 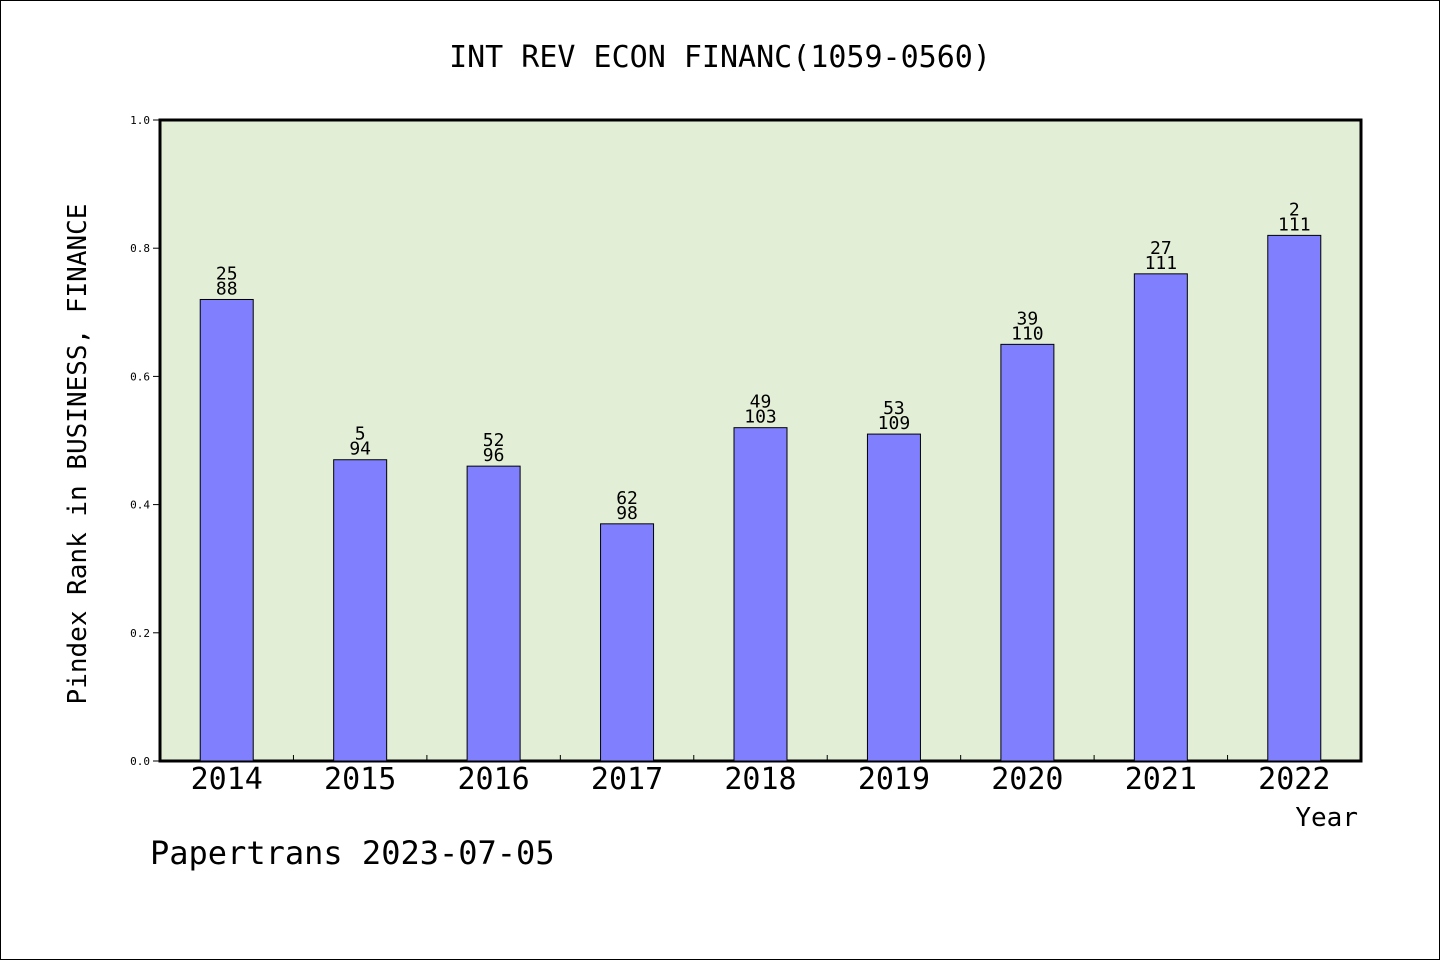 What do you see at coordinates (352, 853) in the screenshot?
I see `footer-credit: Papertrans 2023-07-05` at bounding box center [352, 853].